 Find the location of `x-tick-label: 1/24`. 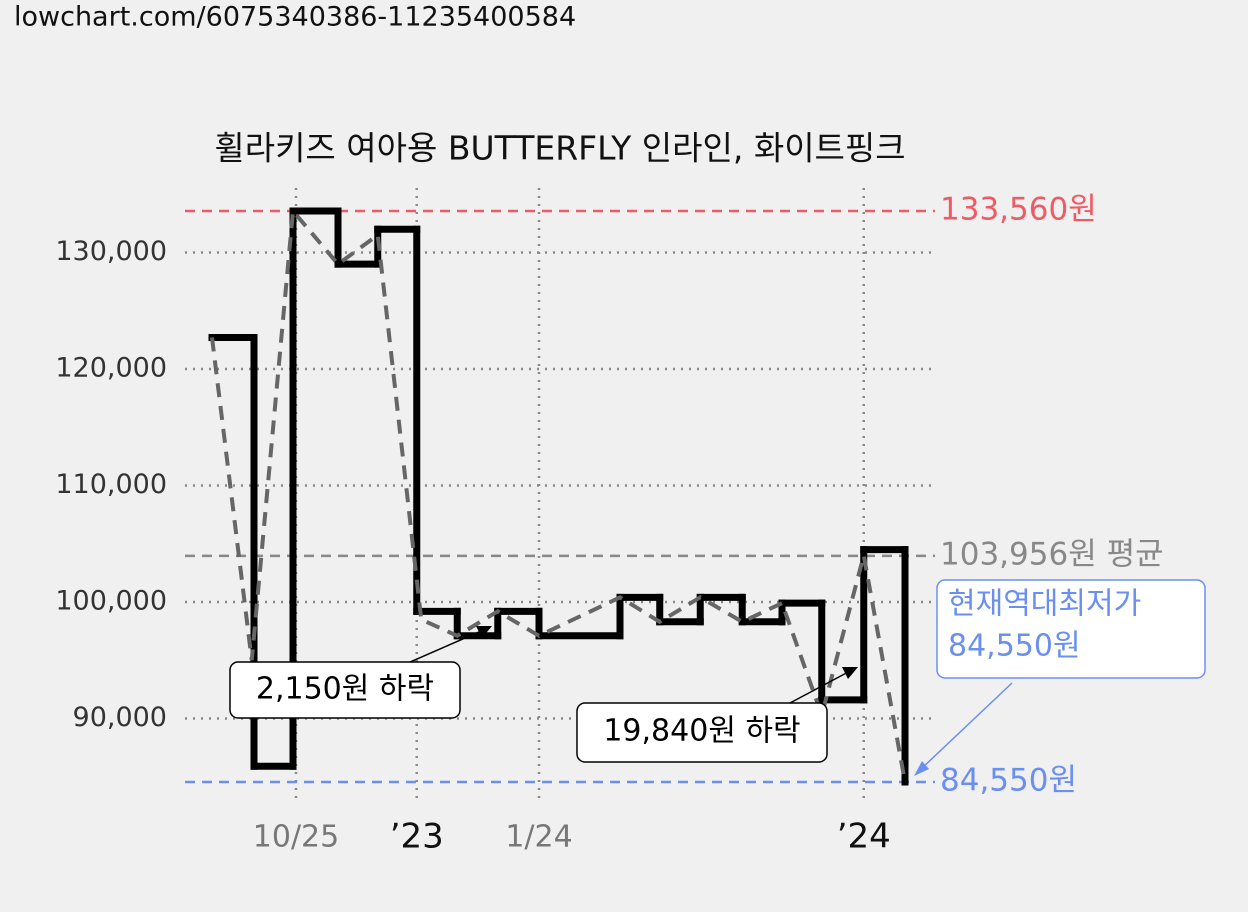

x-tick-label: 1/24 is located at coordinates (538, 837).